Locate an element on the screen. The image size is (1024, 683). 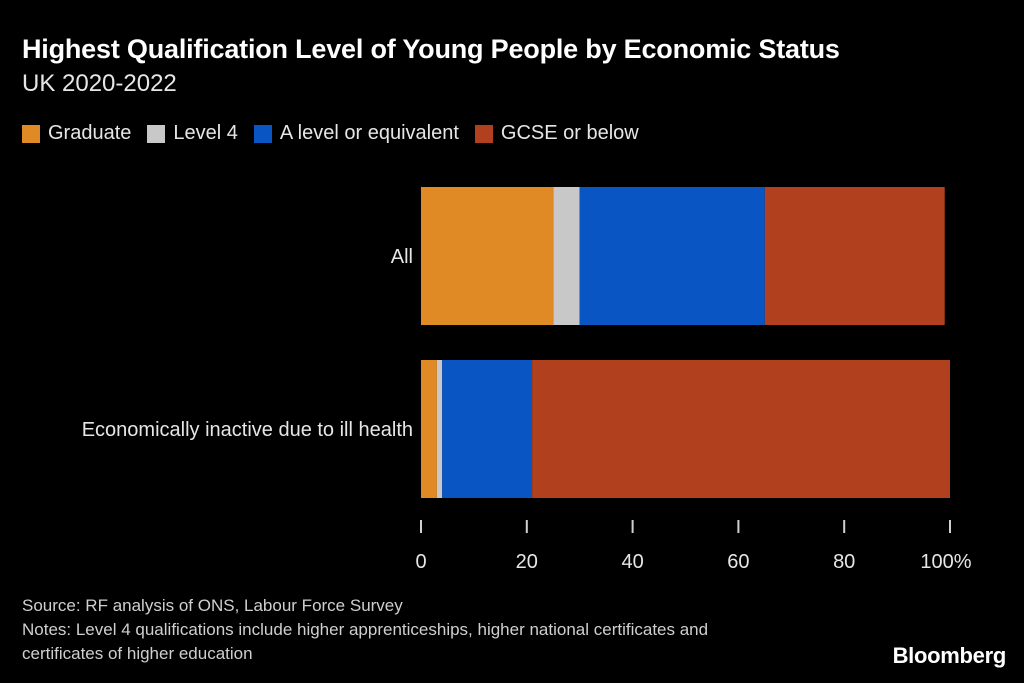
bar-0-gcse-or-below is located at coordinates (854, 256).